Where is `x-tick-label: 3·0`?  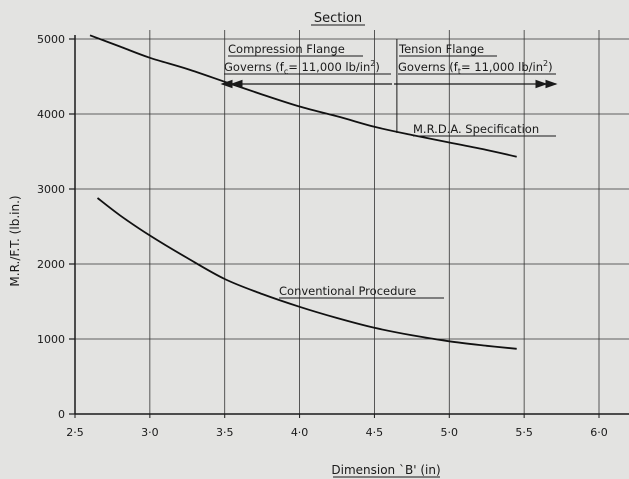
x-tick-label: 3·0 is located at coordinates (150, 432).